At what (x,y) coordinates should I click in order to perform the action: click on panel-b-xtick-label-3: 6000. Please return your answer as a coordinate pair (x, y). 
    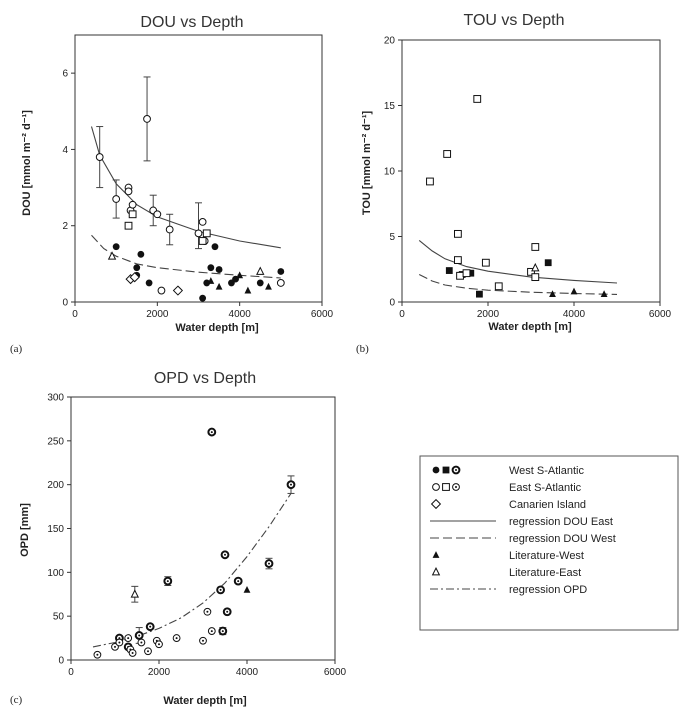
    Looking at the image, I should click on (660, 314).